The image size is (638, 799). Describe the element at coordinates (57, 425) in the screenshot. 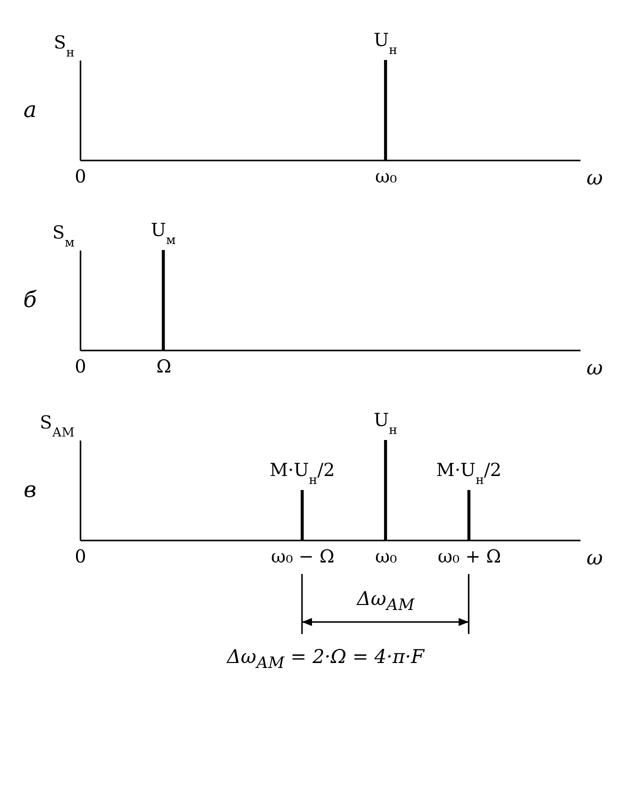

I see `y-axis-title: S$_{АМ}$` at that location.